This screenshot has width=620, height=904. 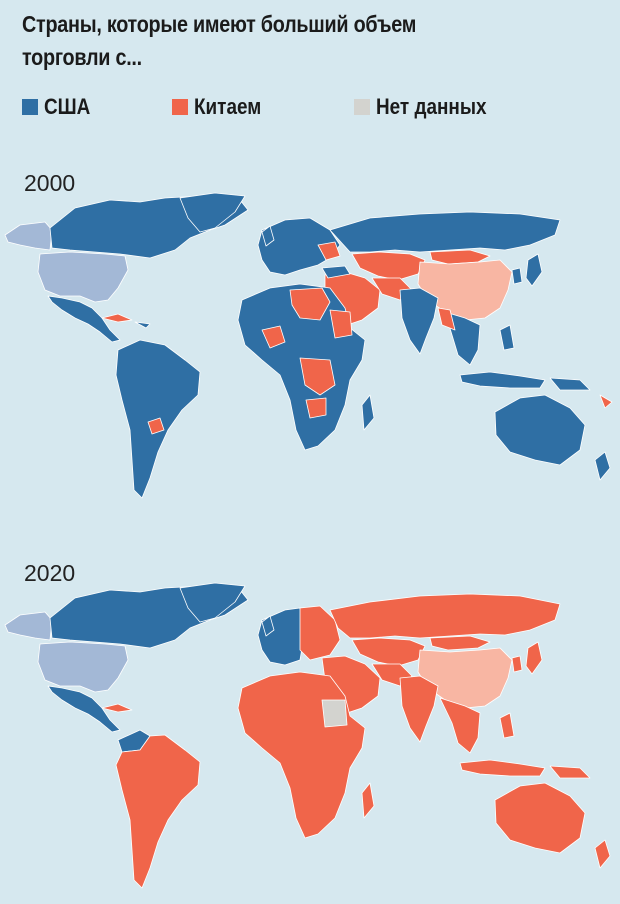 What do you see at coordinates (50, 573) in the screenshot?
I see `year-label-2020: 2020` at bounding box center [50, 573].